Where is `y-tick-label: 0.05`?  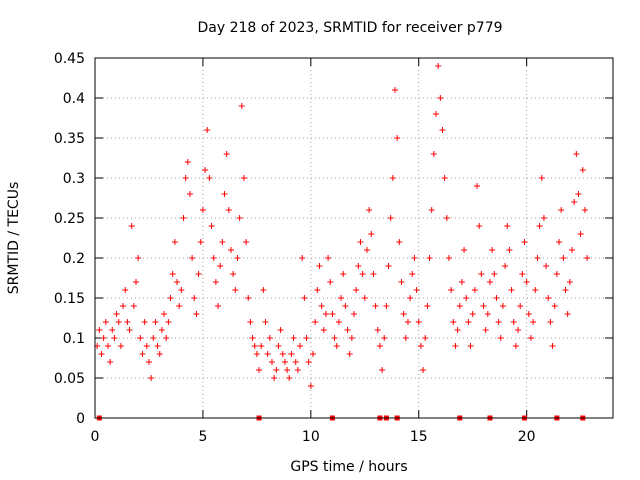
y-tick-label: 0.05 is located at coordinates (69, 379).